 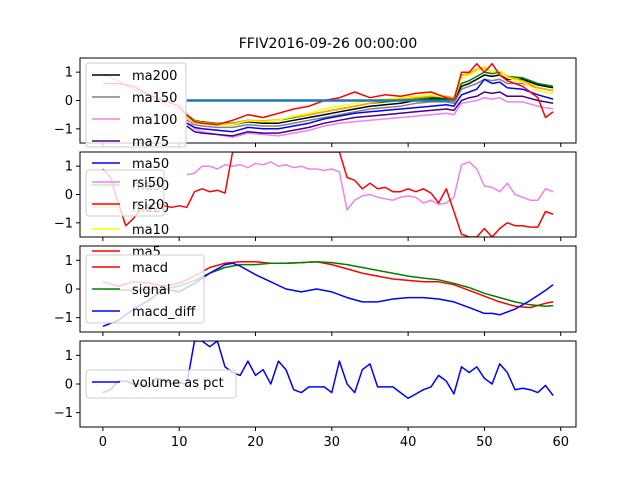 I want to click on legend-label: rsi50, so click(x=148, y=183).